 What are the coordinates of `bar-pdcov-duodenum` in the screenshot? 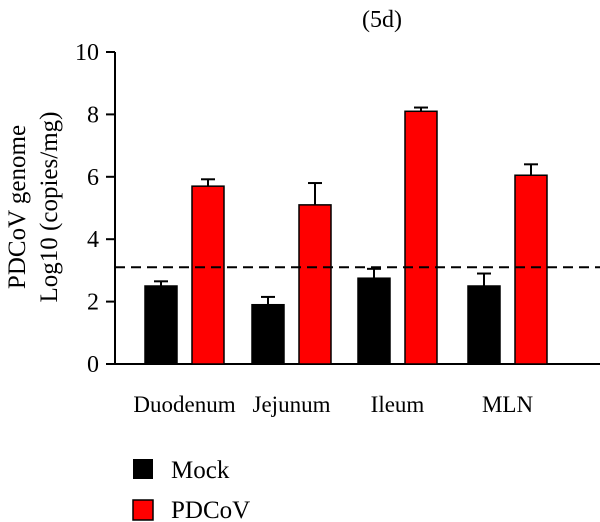 It's located at (208, 275).